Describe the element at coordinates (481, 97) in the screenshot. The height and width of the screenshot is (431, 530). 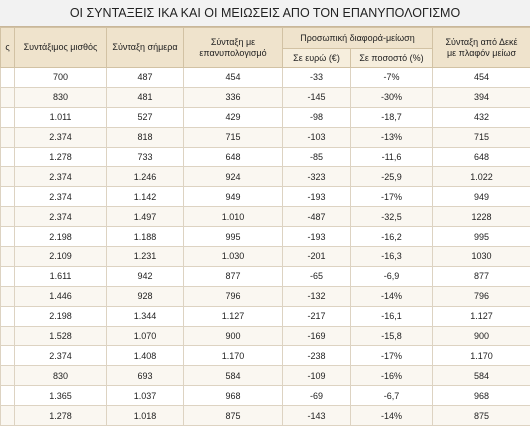
I see `table-cell: 394` at that location.